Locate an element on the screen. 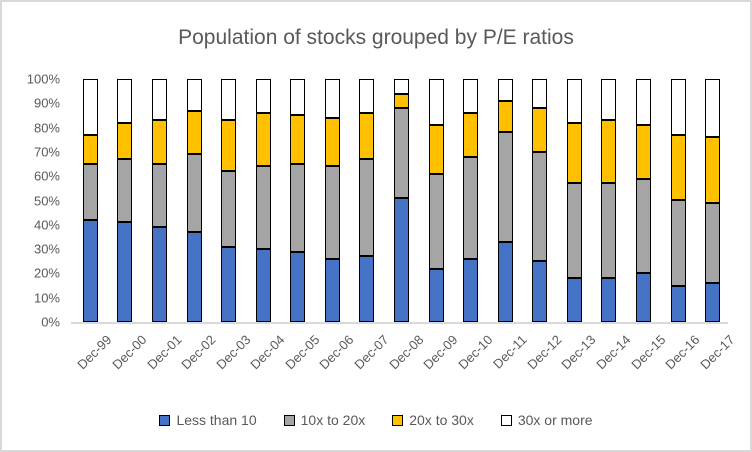  y-axis-tick-labels: 100% 90% 80% 70% 60% 50% 40% 30% 20% 10% 0% is located at coordinates (32, 201).